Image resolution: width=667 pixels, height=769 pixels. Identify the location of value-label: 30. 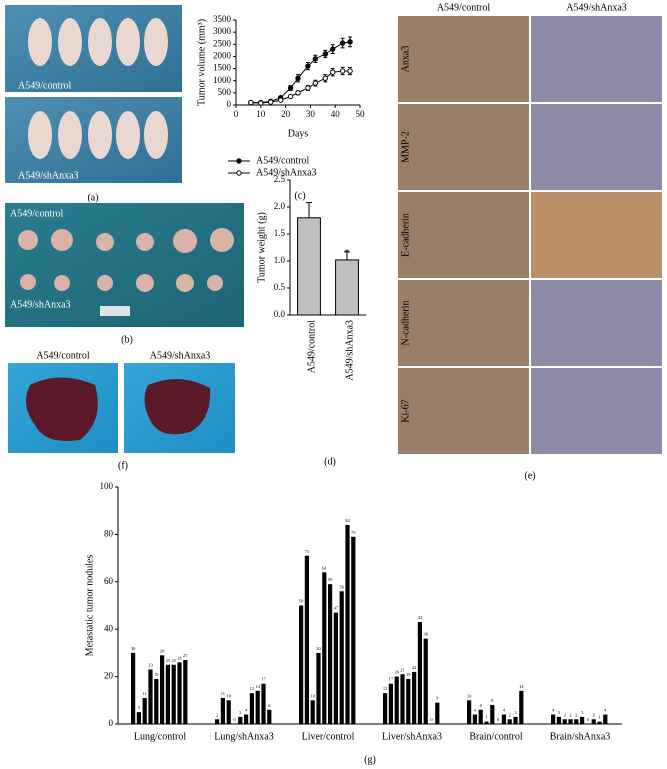
(133, 648).